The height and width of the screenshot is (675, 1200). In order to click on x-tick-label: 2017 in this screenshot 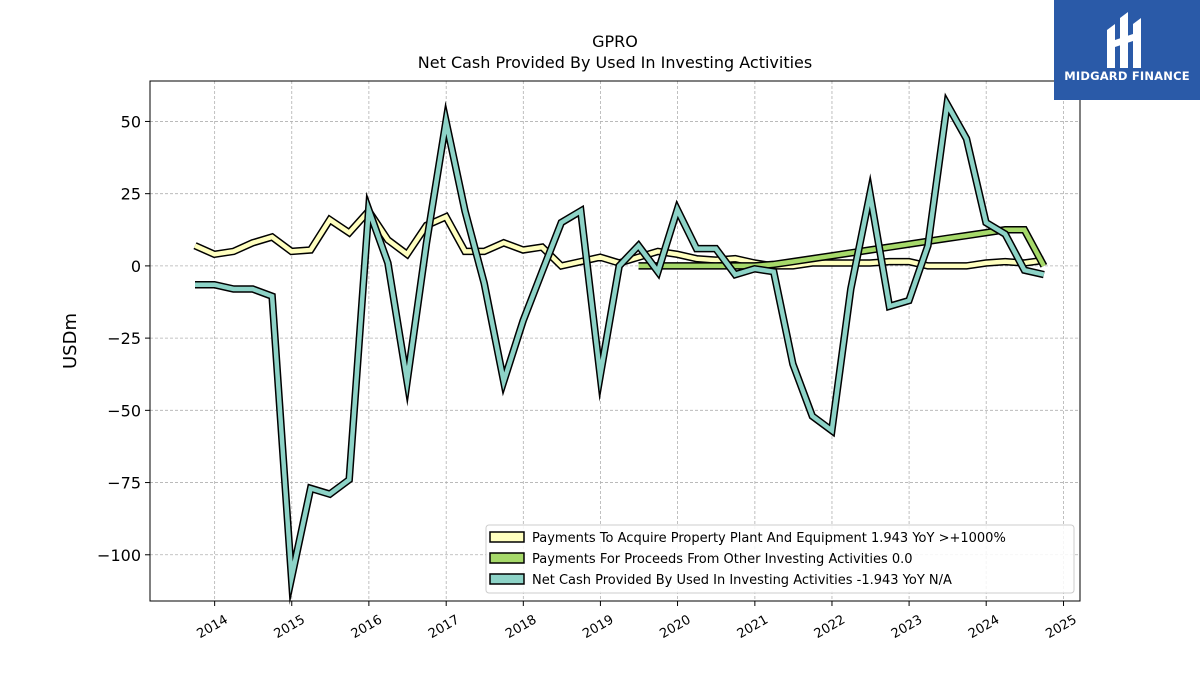, I will do `click(444, 627)`.